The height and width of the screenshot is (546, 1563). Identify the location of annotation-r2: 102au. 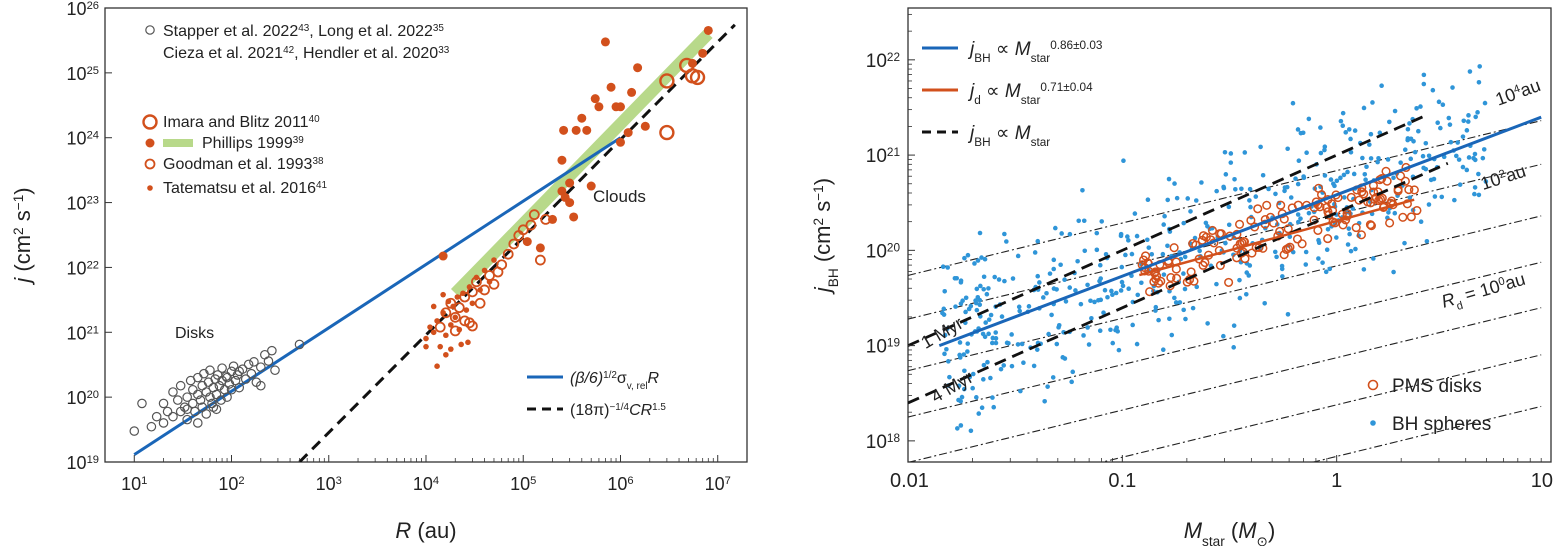
(1503, 177).